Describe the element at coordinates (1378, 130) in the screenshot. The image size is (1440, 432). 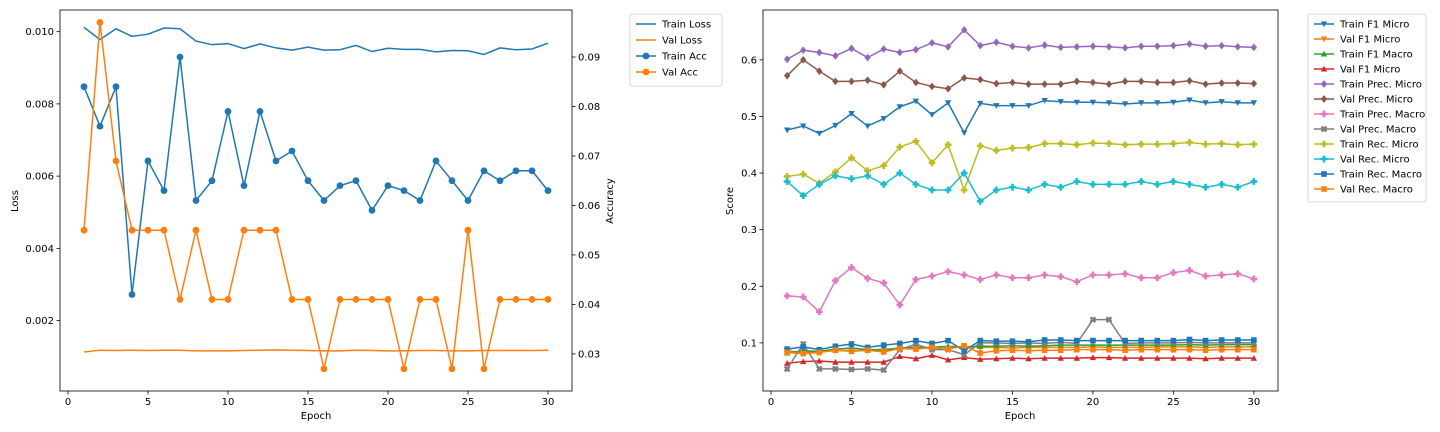
I see `chart1-legend-label: Val Prec. Macro` at that location.